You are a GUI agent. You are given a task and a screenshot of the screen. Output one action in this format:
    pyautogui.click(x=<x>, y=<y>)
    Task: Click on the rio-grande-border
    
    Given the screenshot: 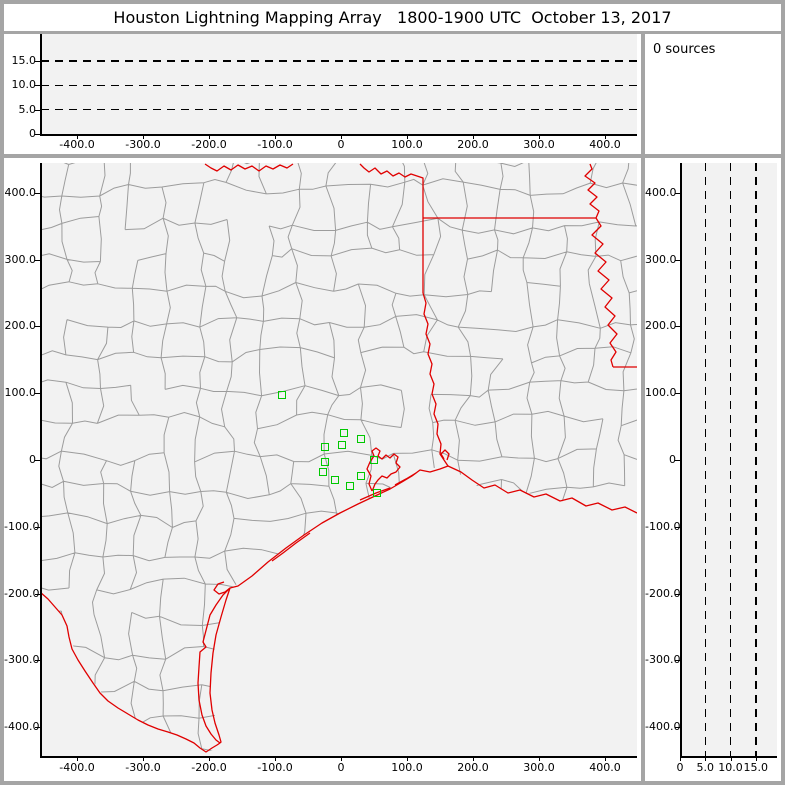 What is the action you would take?
    pyautogui.click(x=130, y=672)
    